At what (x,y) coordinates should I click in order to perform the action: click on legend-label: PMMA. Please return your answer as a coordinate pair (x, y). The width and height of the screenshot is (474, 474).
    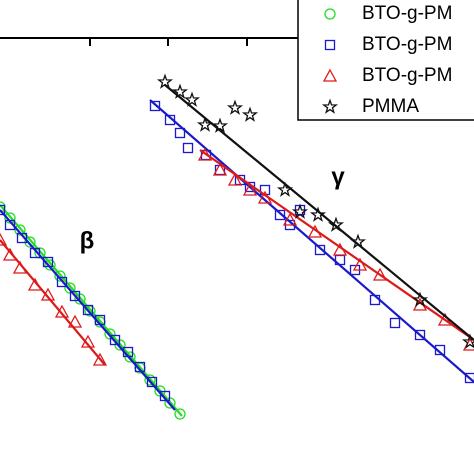
    Looking at the image, I should click on (390, 106).